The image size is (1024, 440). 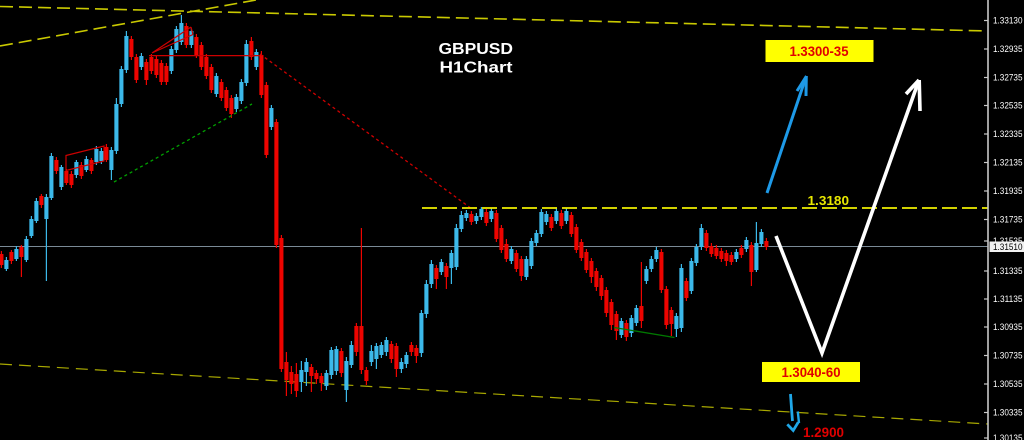 I want to click on svg-text: 1.31735, so click(x=1008, y=220).